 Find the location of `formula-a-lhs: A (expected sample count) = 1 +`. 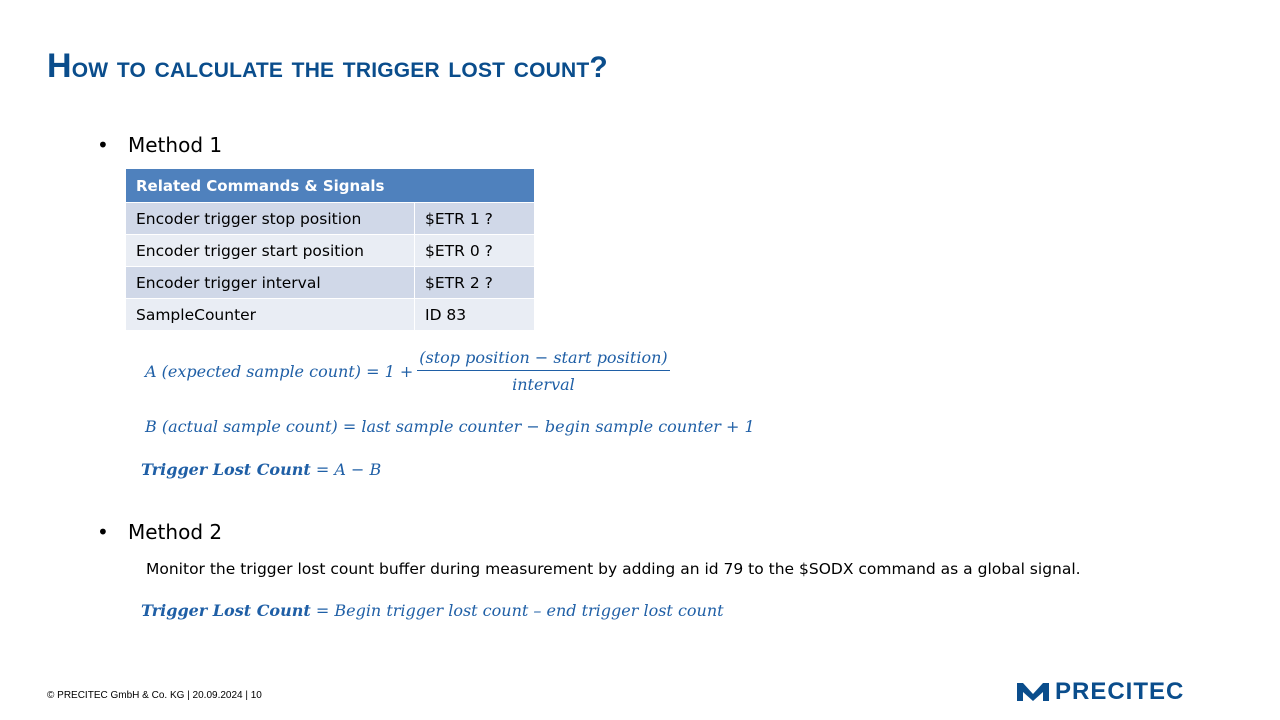

formula-a-lhs: A (expected sample count) = 1 + is located at coordinates (279, 371).